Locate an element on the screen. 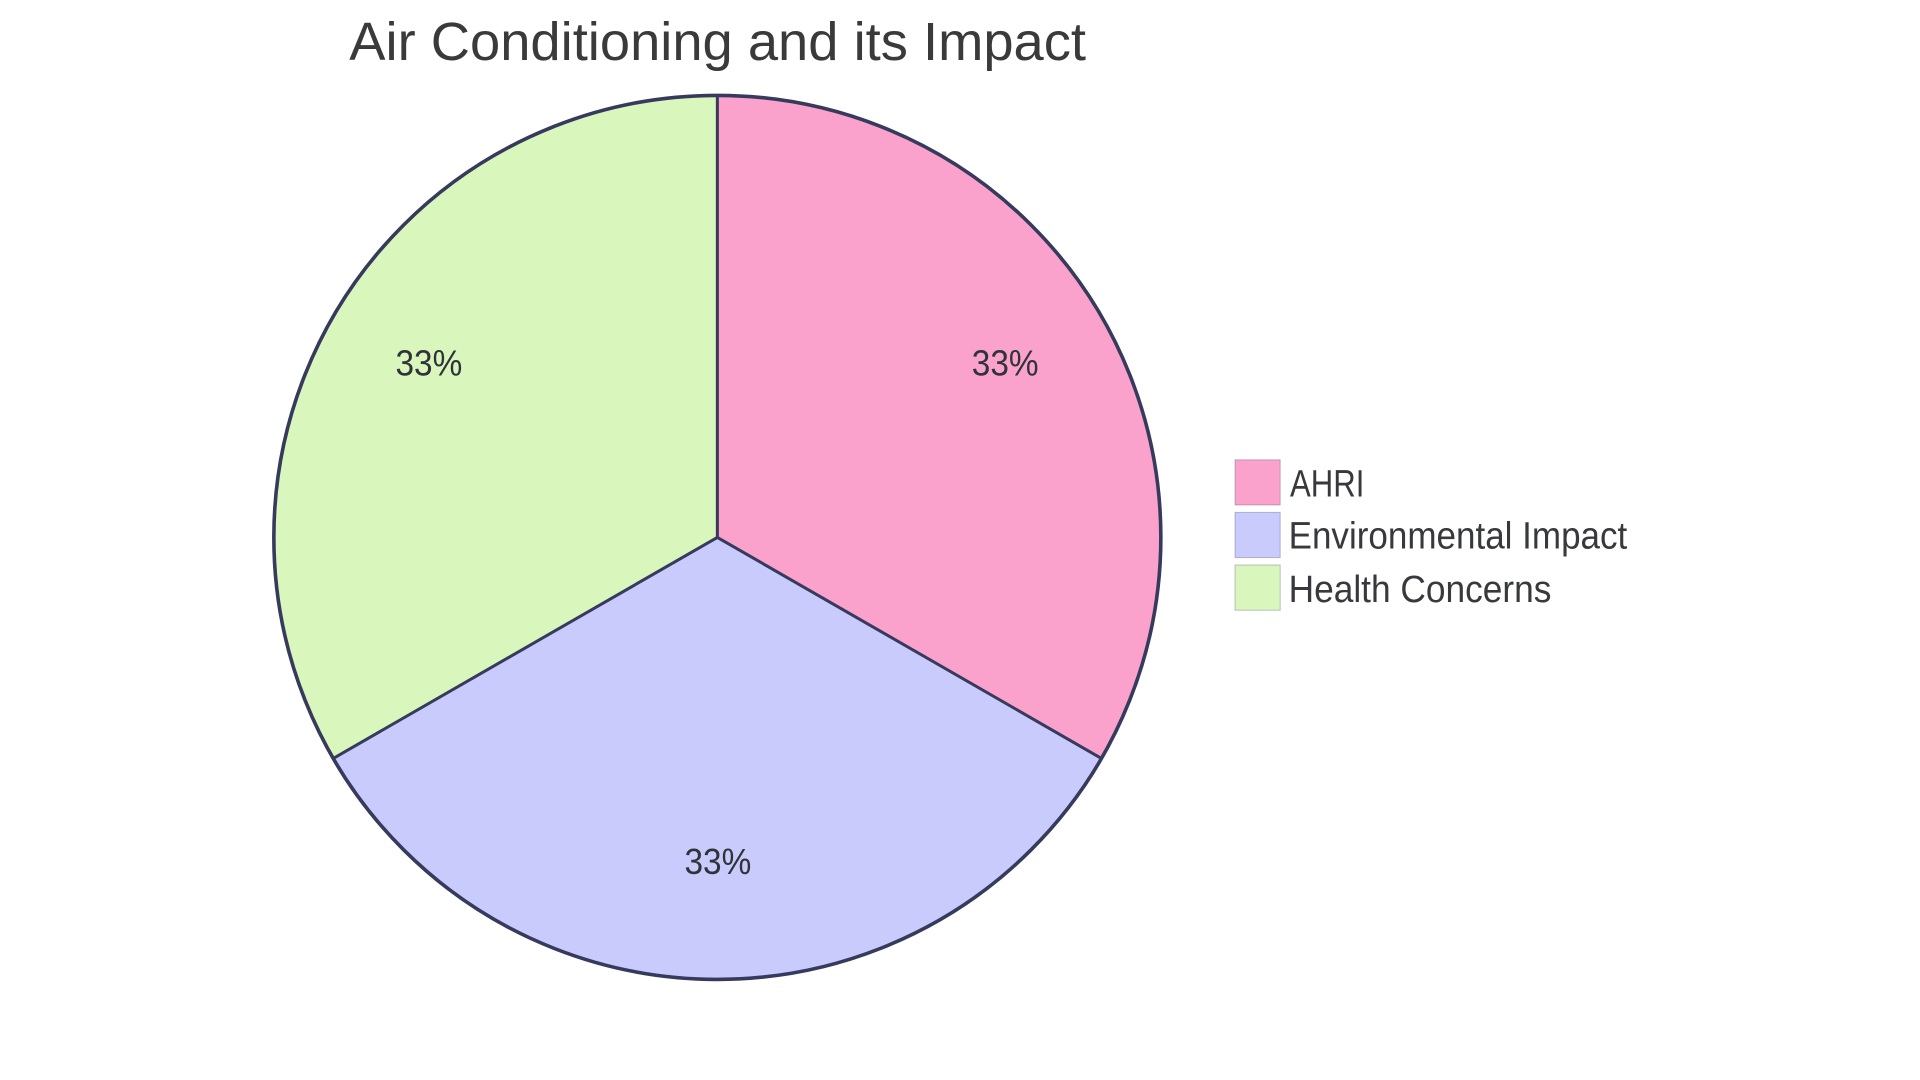  svg-text: AHRI is located at coordinates (1327, 484).